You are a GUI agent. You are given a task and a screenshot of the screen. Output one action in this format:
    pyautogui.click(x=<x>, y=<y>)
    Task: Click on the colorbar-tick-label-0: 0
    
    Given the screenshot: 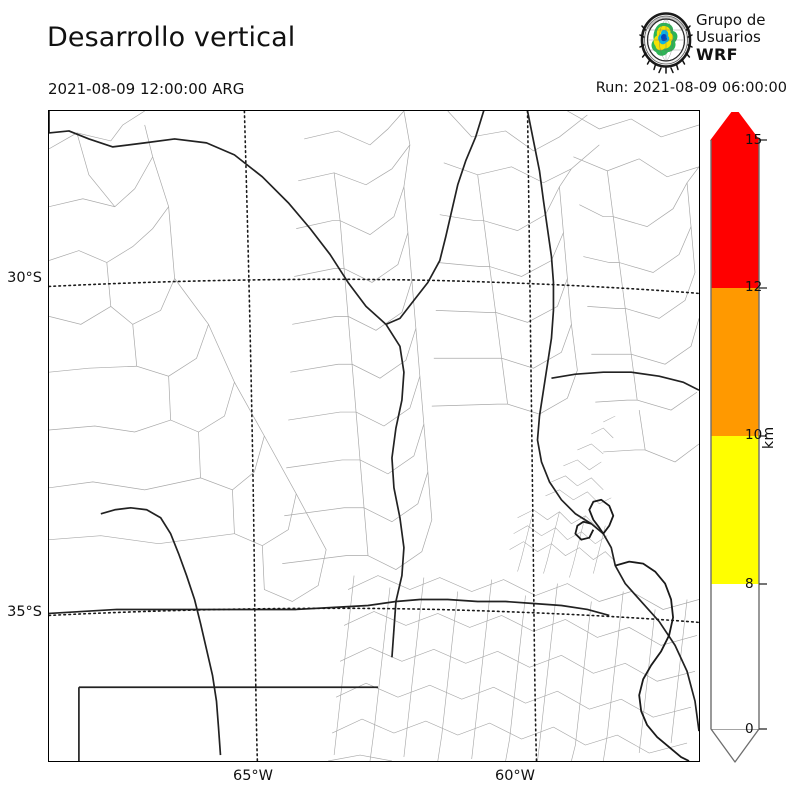 What is the action you would take?
    pyautogui.click(x=749, y=729)
    